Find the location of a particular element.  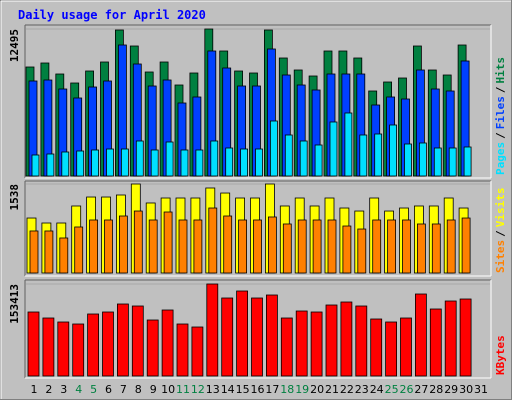

legend-entry: Sites is located at coordinates (500, 256).